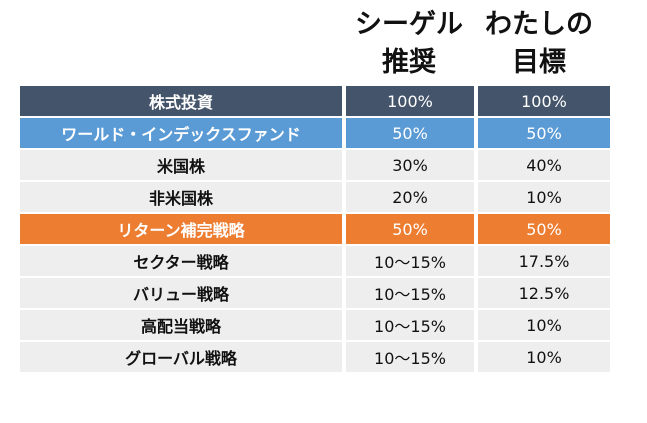  What do you see at coordinates (544, 293) in the screenshot?
I see `my-target-value: 12.5%` at bounding box center [544, 293].